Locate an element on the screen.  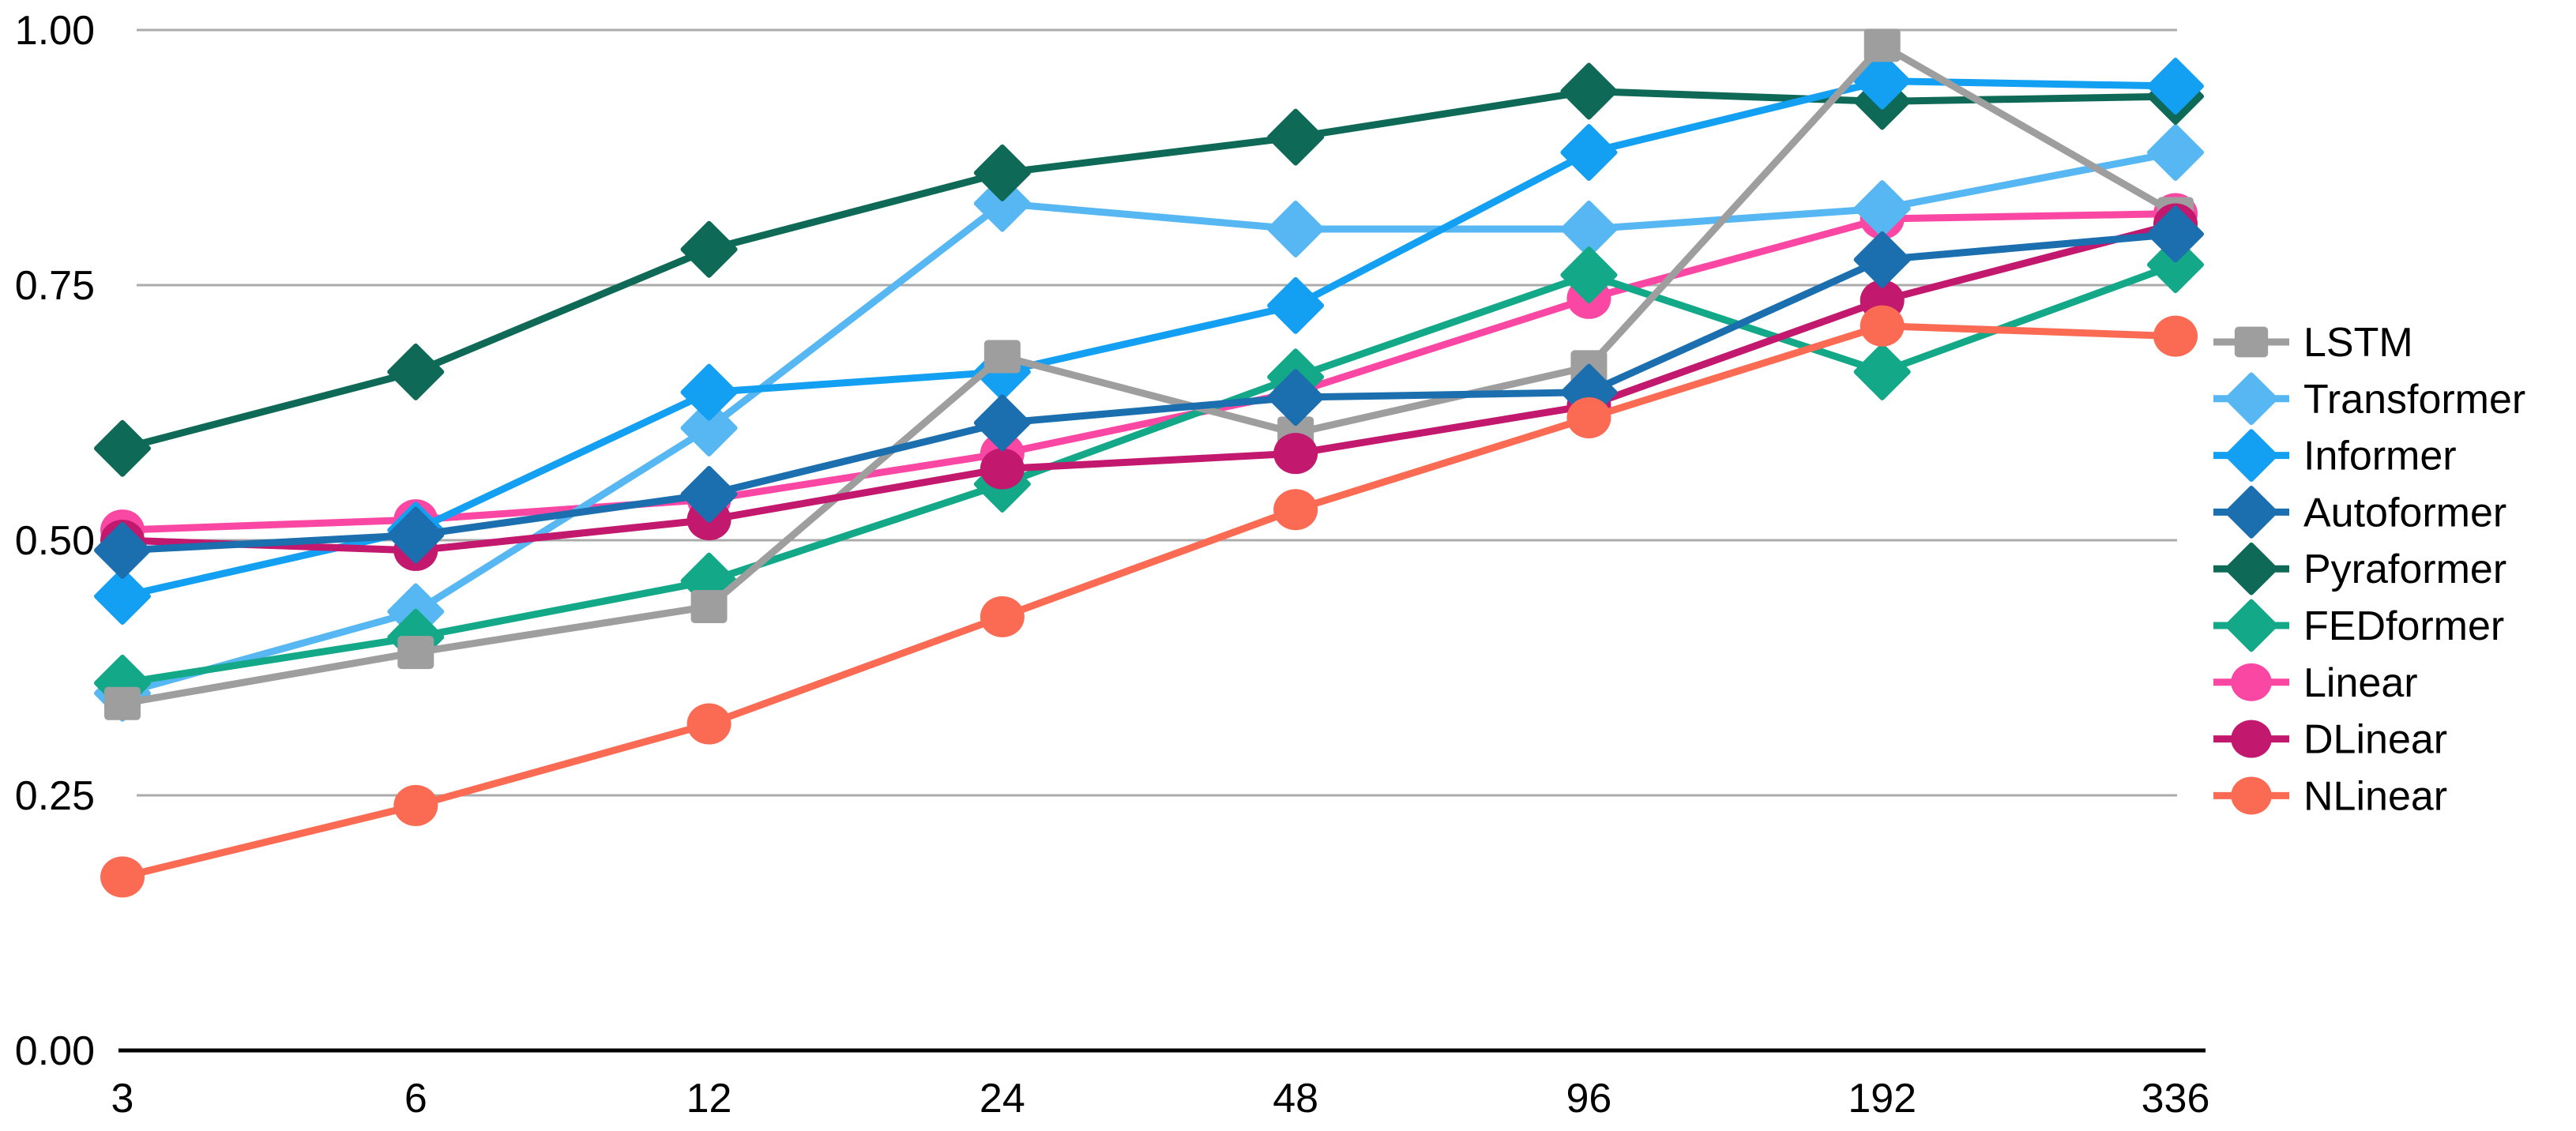
legend-label-informer: Informer is located at coordinates (2380, 457).